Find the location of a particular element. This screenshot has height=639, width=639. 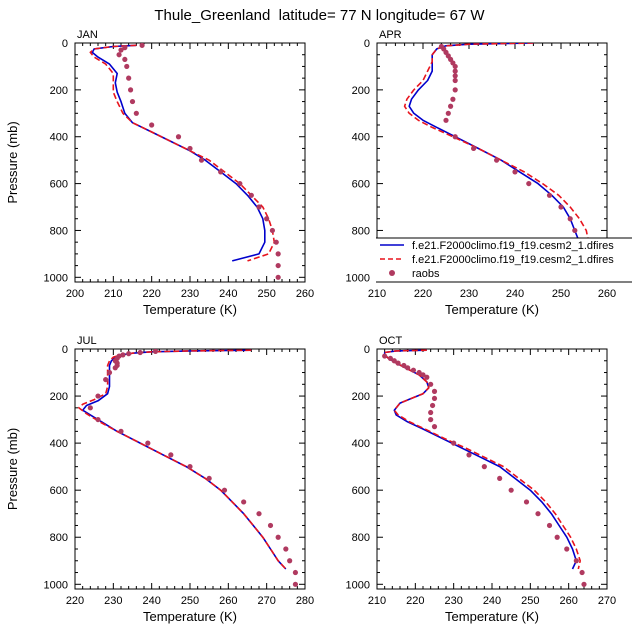

x-axis-label: Temperature (K) is located at coordinates (190, 616).